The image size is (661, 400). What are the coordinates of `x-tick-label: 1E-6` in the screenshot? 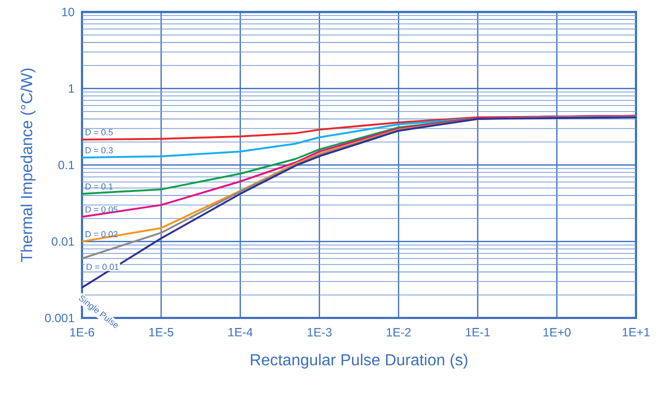 It's located at (82, 332).